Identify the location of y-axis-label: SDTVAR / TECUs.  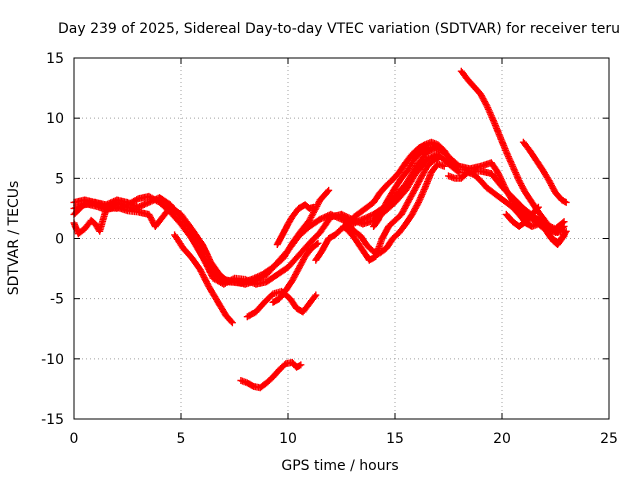
(14, 238).